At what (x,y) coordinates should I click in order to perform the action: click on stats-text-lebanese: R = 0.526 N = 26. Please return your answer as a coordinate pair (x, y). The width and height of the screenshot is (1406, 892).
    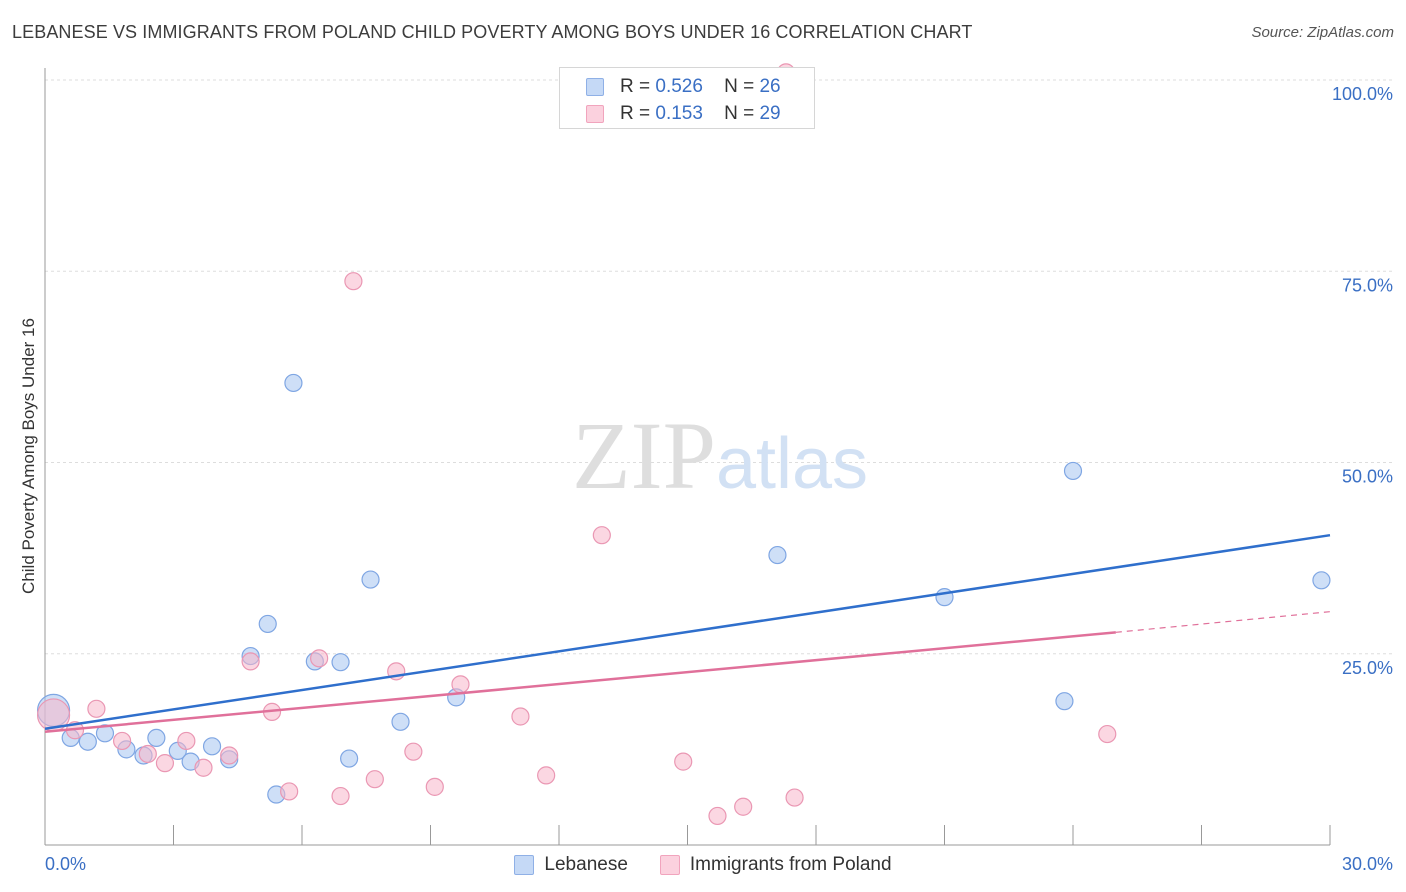
    Looking at the image, I should click on (700, 87).